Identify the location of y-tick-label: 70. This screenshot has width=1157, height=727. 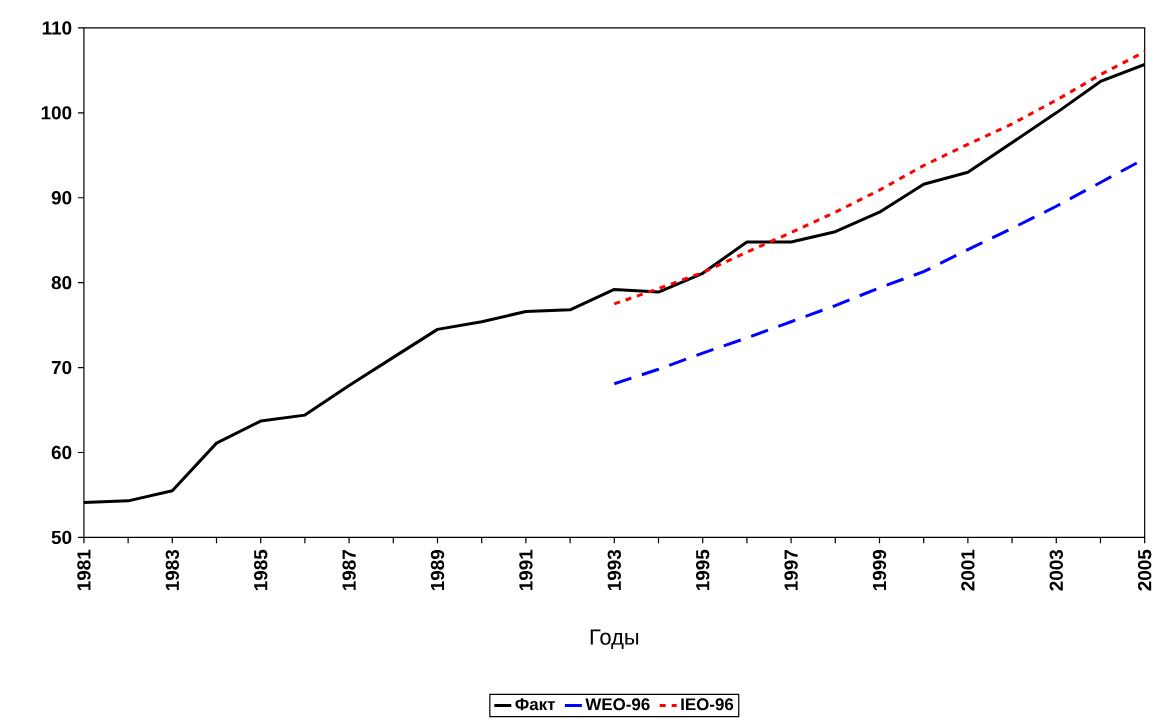
(61, 367).